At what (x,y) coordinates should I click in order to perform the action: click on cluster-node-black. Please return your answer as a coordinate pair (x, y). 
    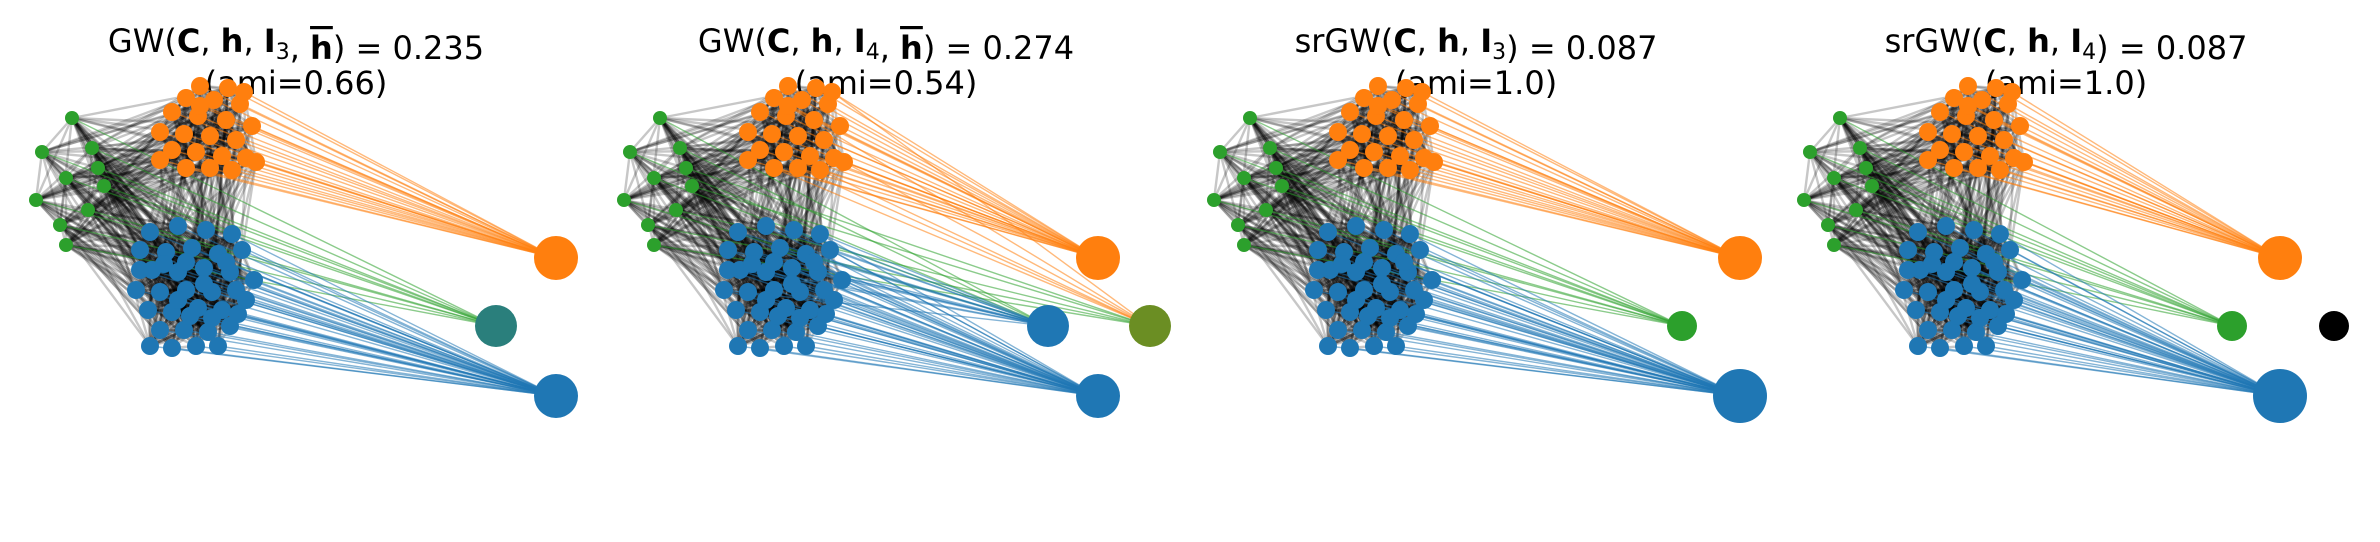
    Looking at the image, I should click on (2334, 326).